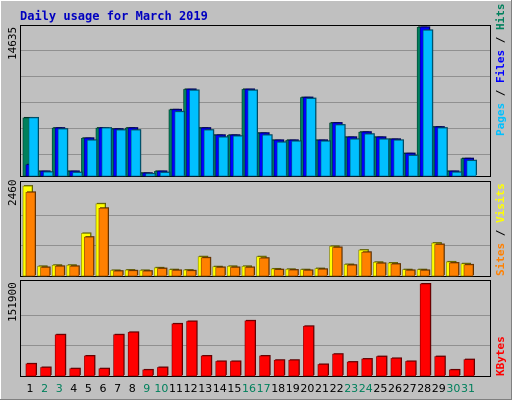 This screenshot has height=400, width=512. Describe the element at coordinates (500, 17) in the screenshot. I see `legend-hits: Hits` at that location.